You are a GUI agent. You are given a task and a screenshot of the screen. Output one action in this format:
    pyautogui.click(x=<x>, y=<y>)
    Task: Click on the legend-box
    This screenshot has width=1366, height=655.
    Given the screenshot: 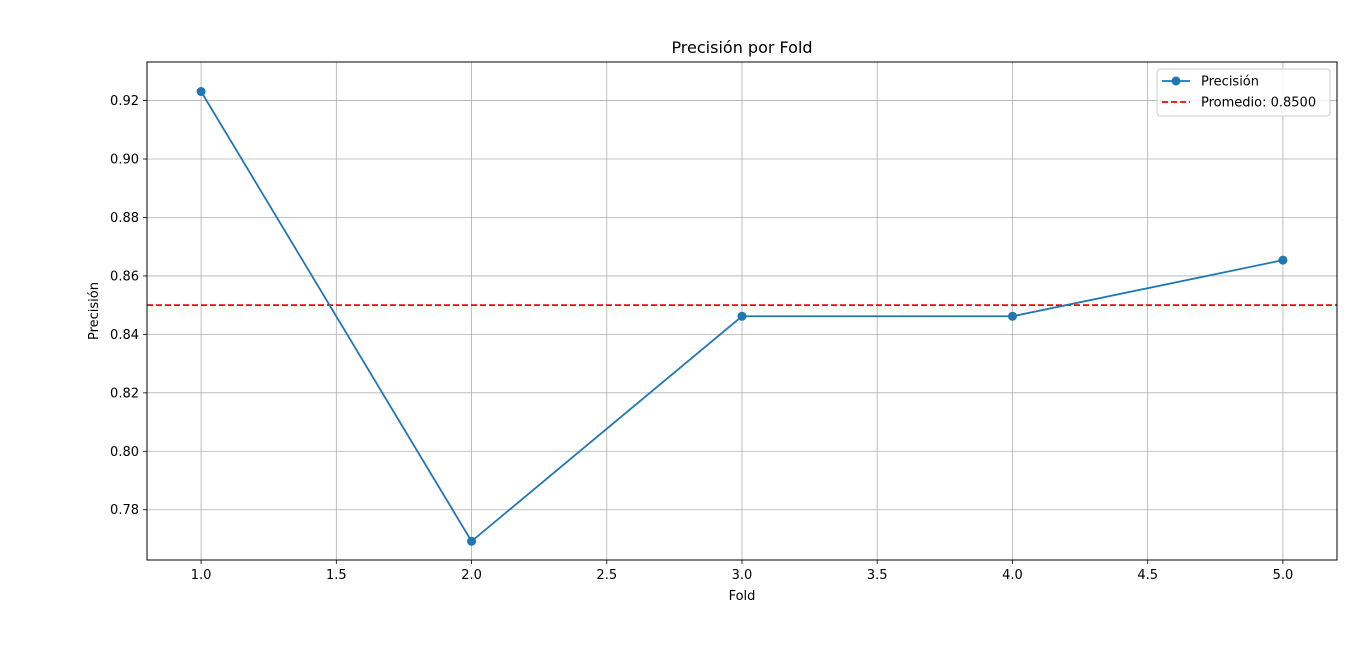 What is the action you would take?
    pyautogui.click(x=1243, y=92)
    